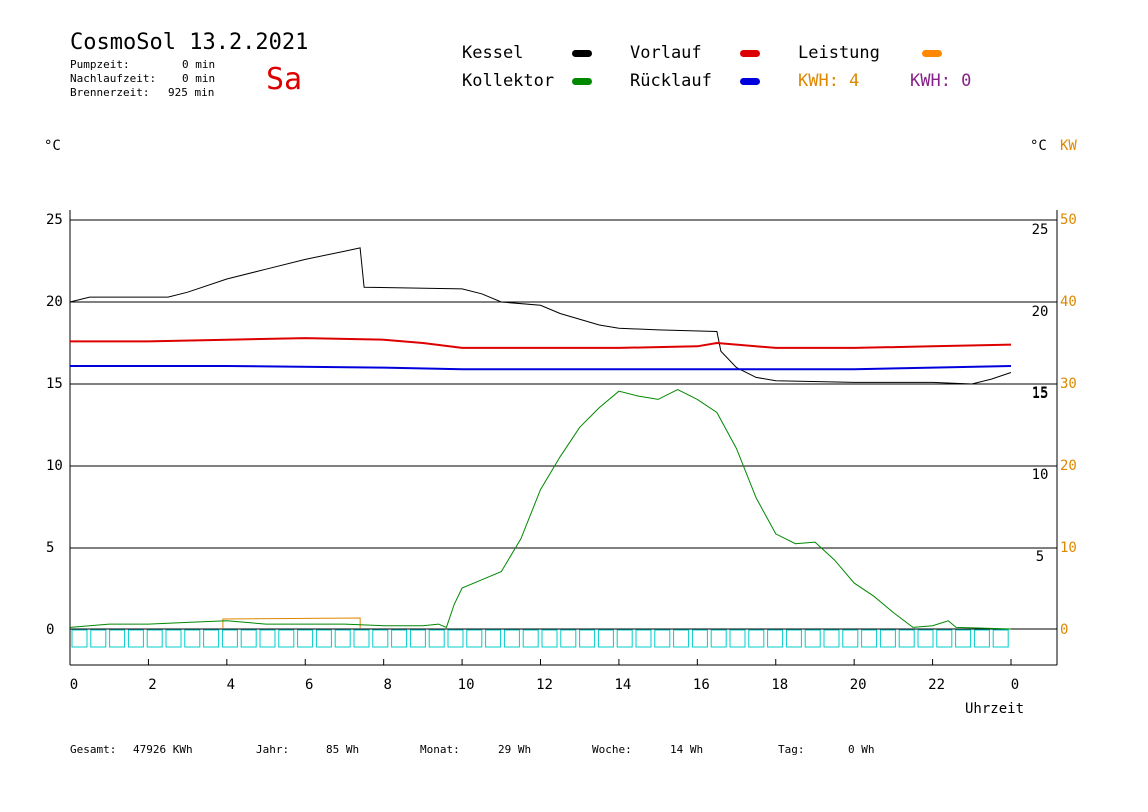 This screenshot has height=812, width=1148. I want to click on stat-nachlaufzeit-label: Nachlaufzeit:, so click(113, 78).